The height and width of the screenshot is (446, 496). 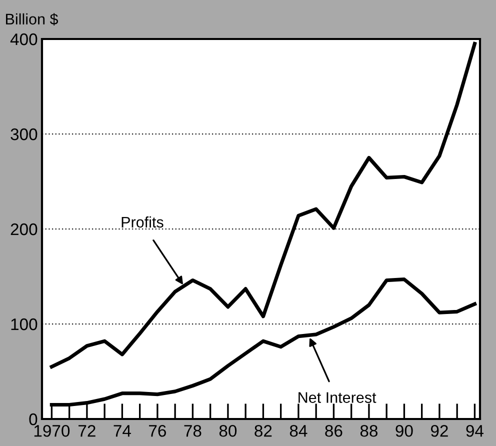 What do you see at coordinates (32, 19) in the screenshot?
I see `y-axis-title: Billion $` at bounding box center [32, 19].